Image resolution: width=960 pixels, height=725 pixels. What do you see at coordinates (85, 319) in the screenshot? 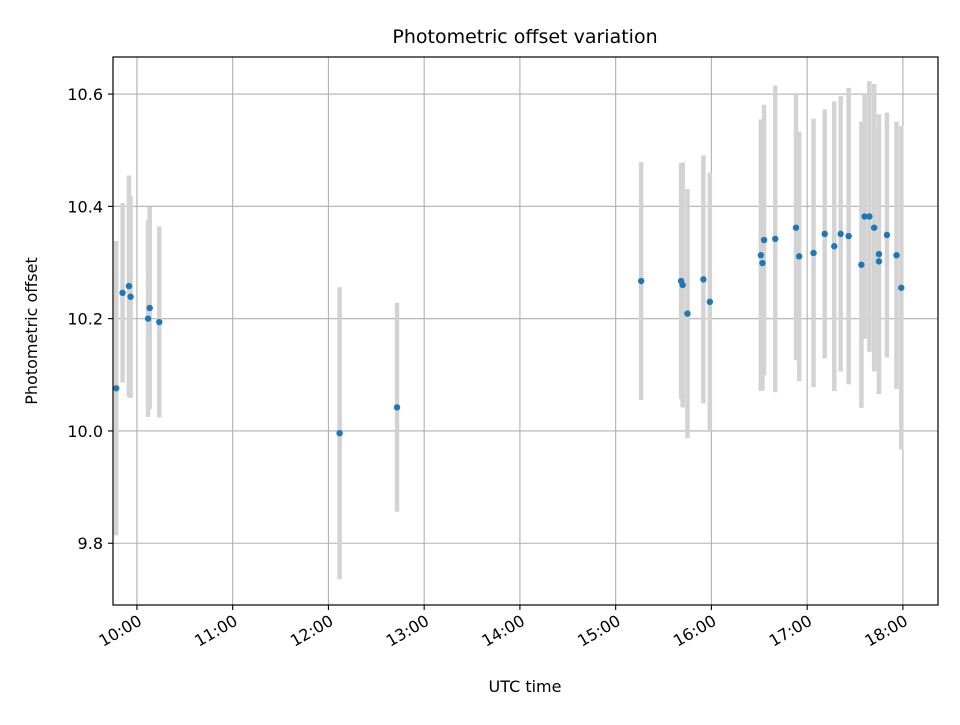
I see `y-tick-label: 10.2` at bounding box center [85, 319].